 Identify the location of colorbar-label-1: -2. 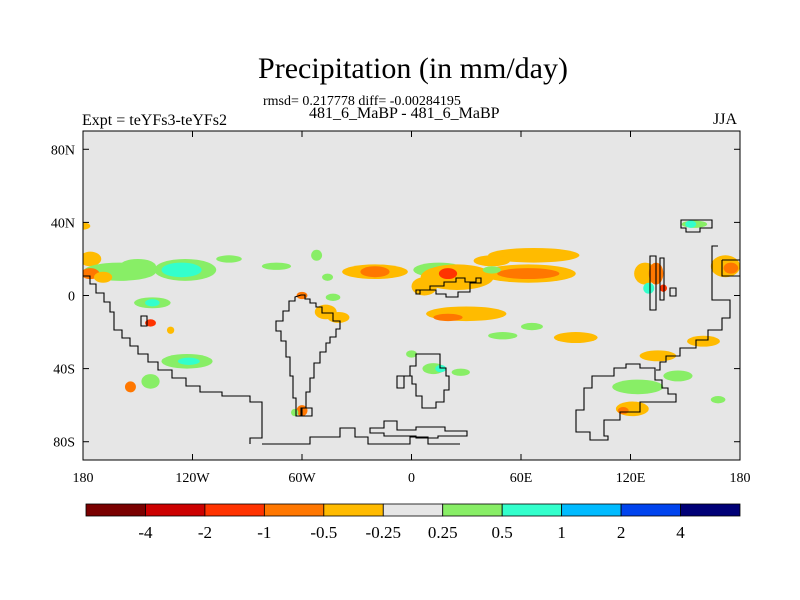
(205, 532).